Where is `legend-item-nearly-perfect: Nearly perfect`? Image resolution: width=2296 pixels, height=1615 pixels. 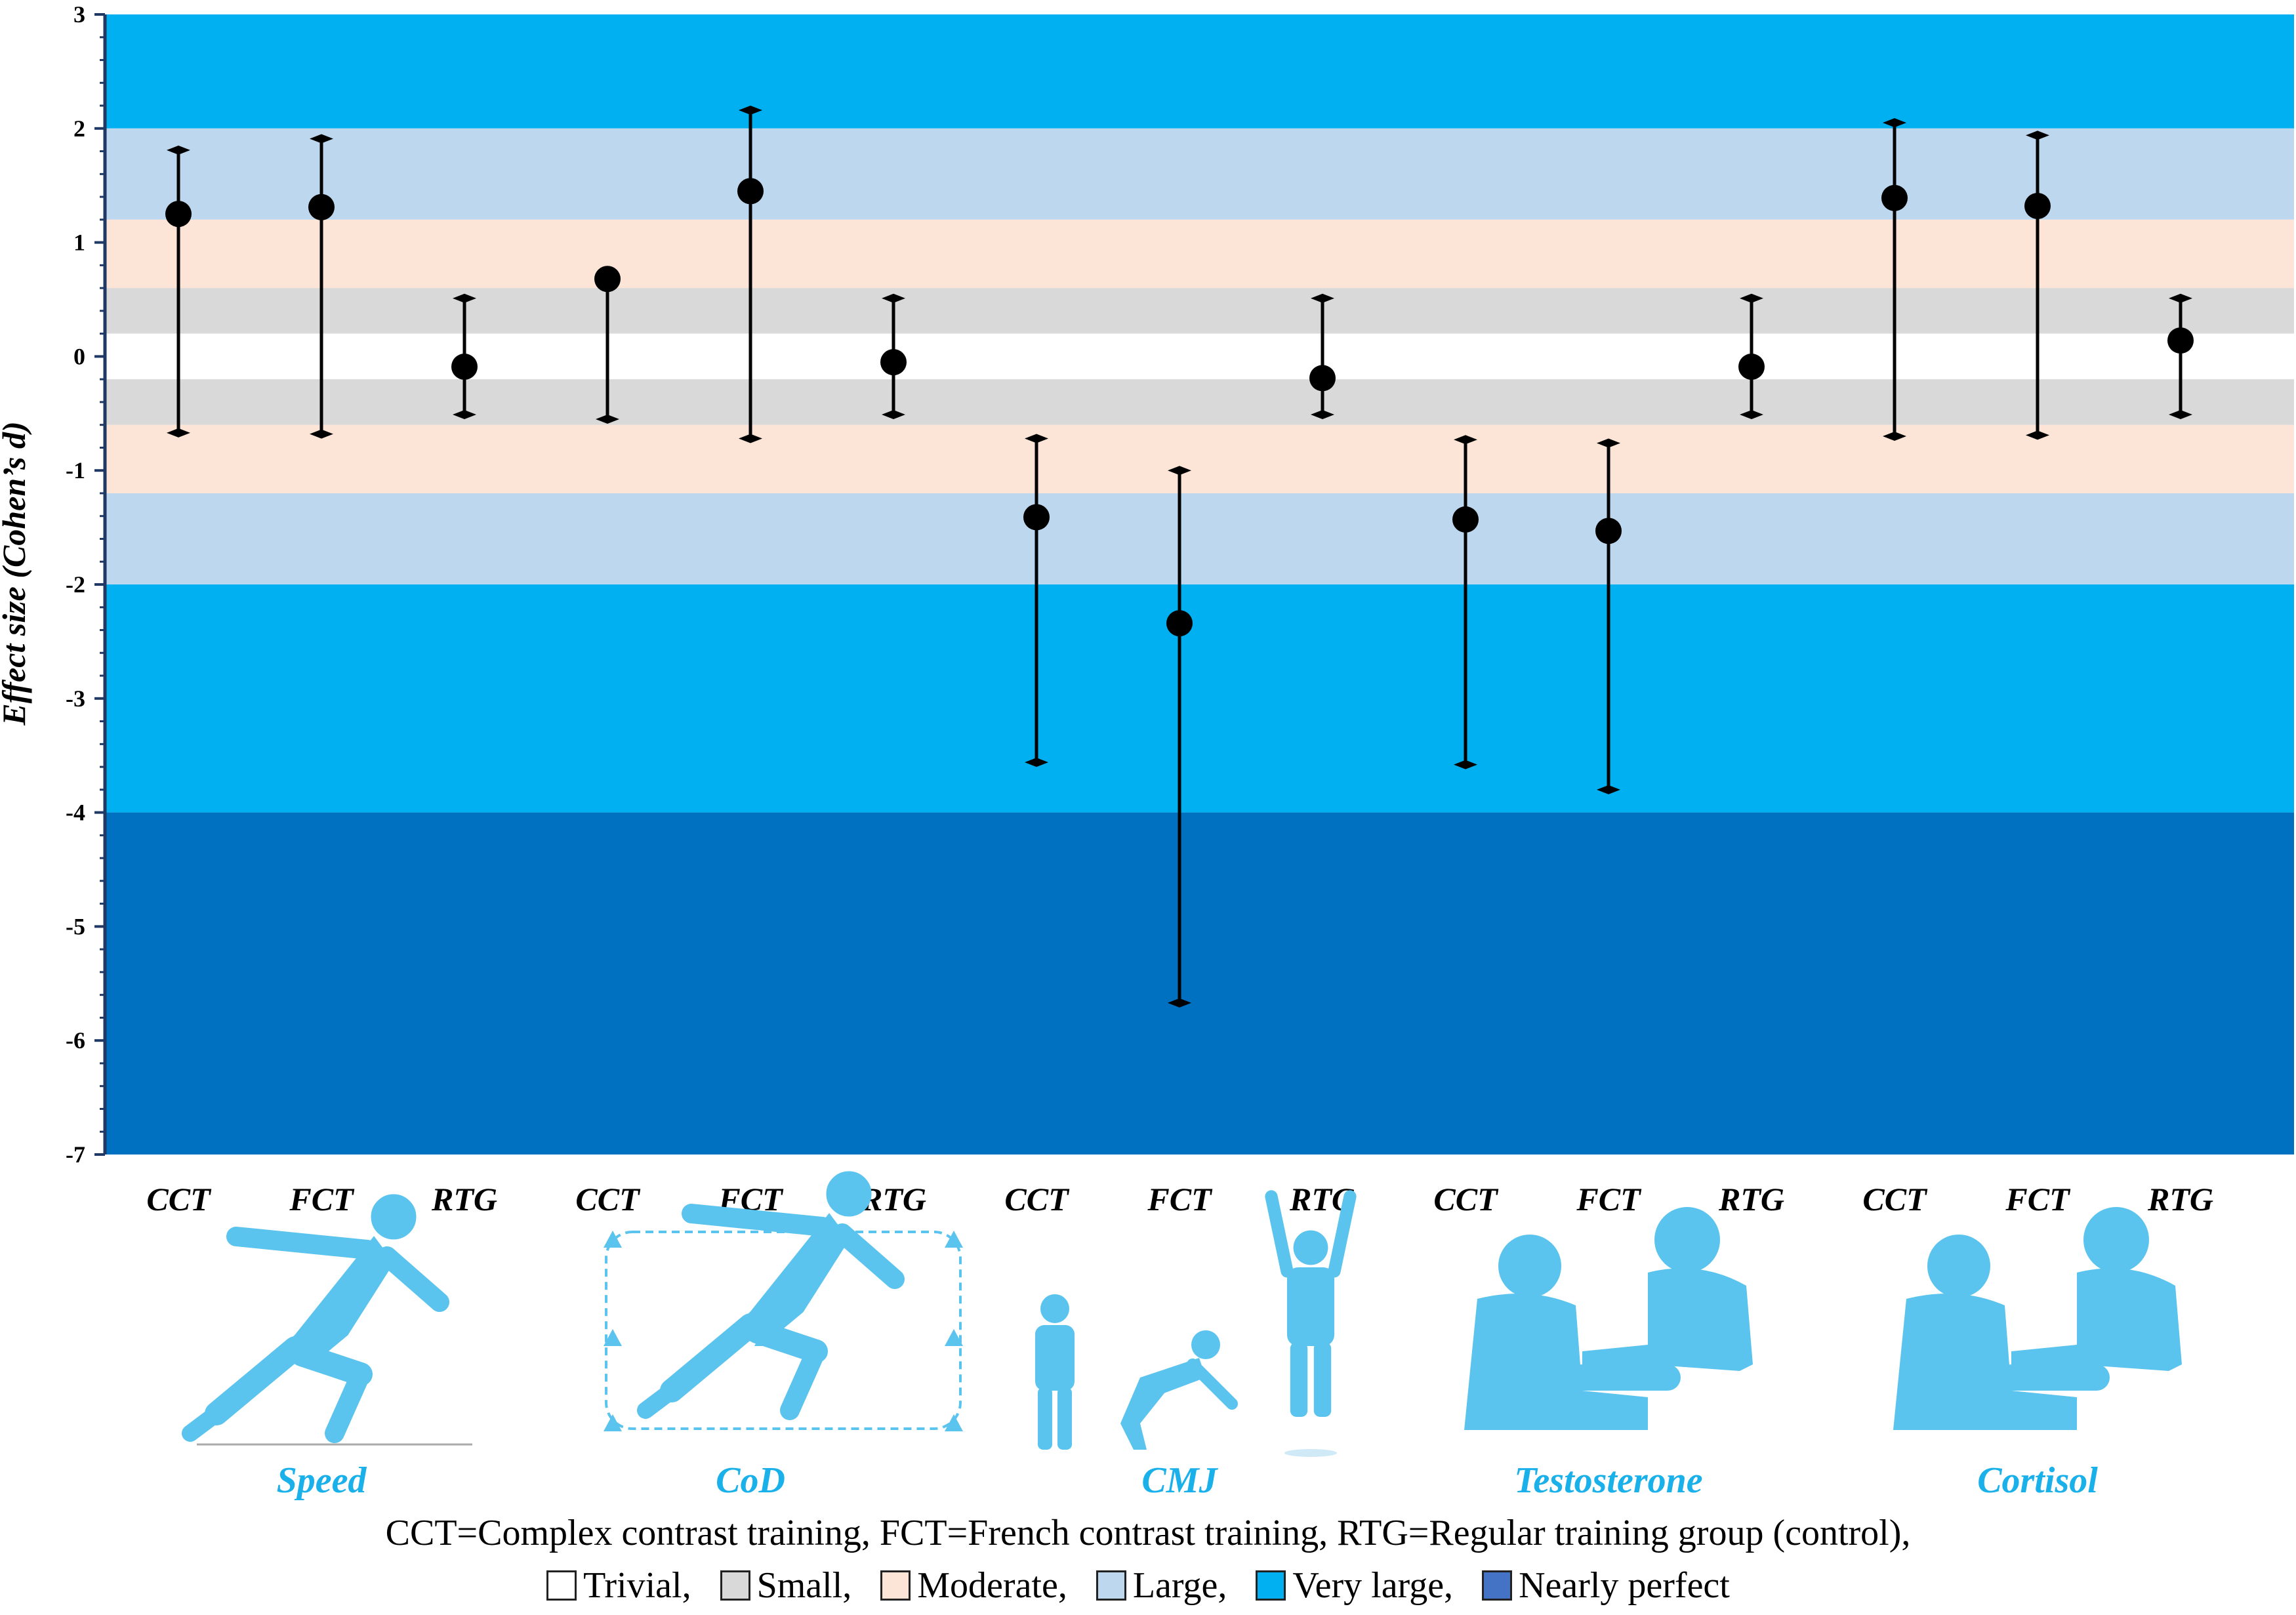
legend-item-nearly-perfect: Nearly perfect is located at coordinates (1606, 1585).